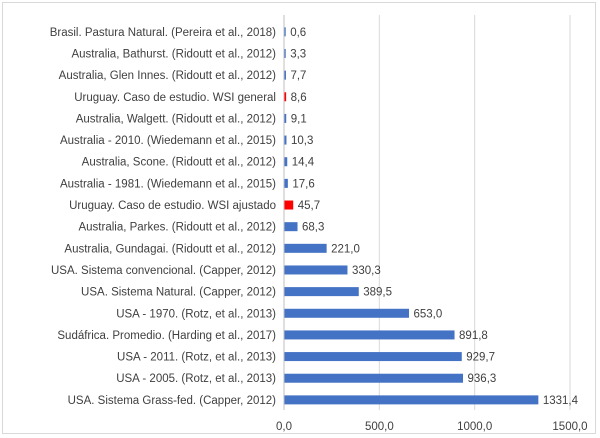 The image size is (600, 438). Describe the element at coordinates (428, 314) in the screenshot. I see `data-label: 653,0` at that location.